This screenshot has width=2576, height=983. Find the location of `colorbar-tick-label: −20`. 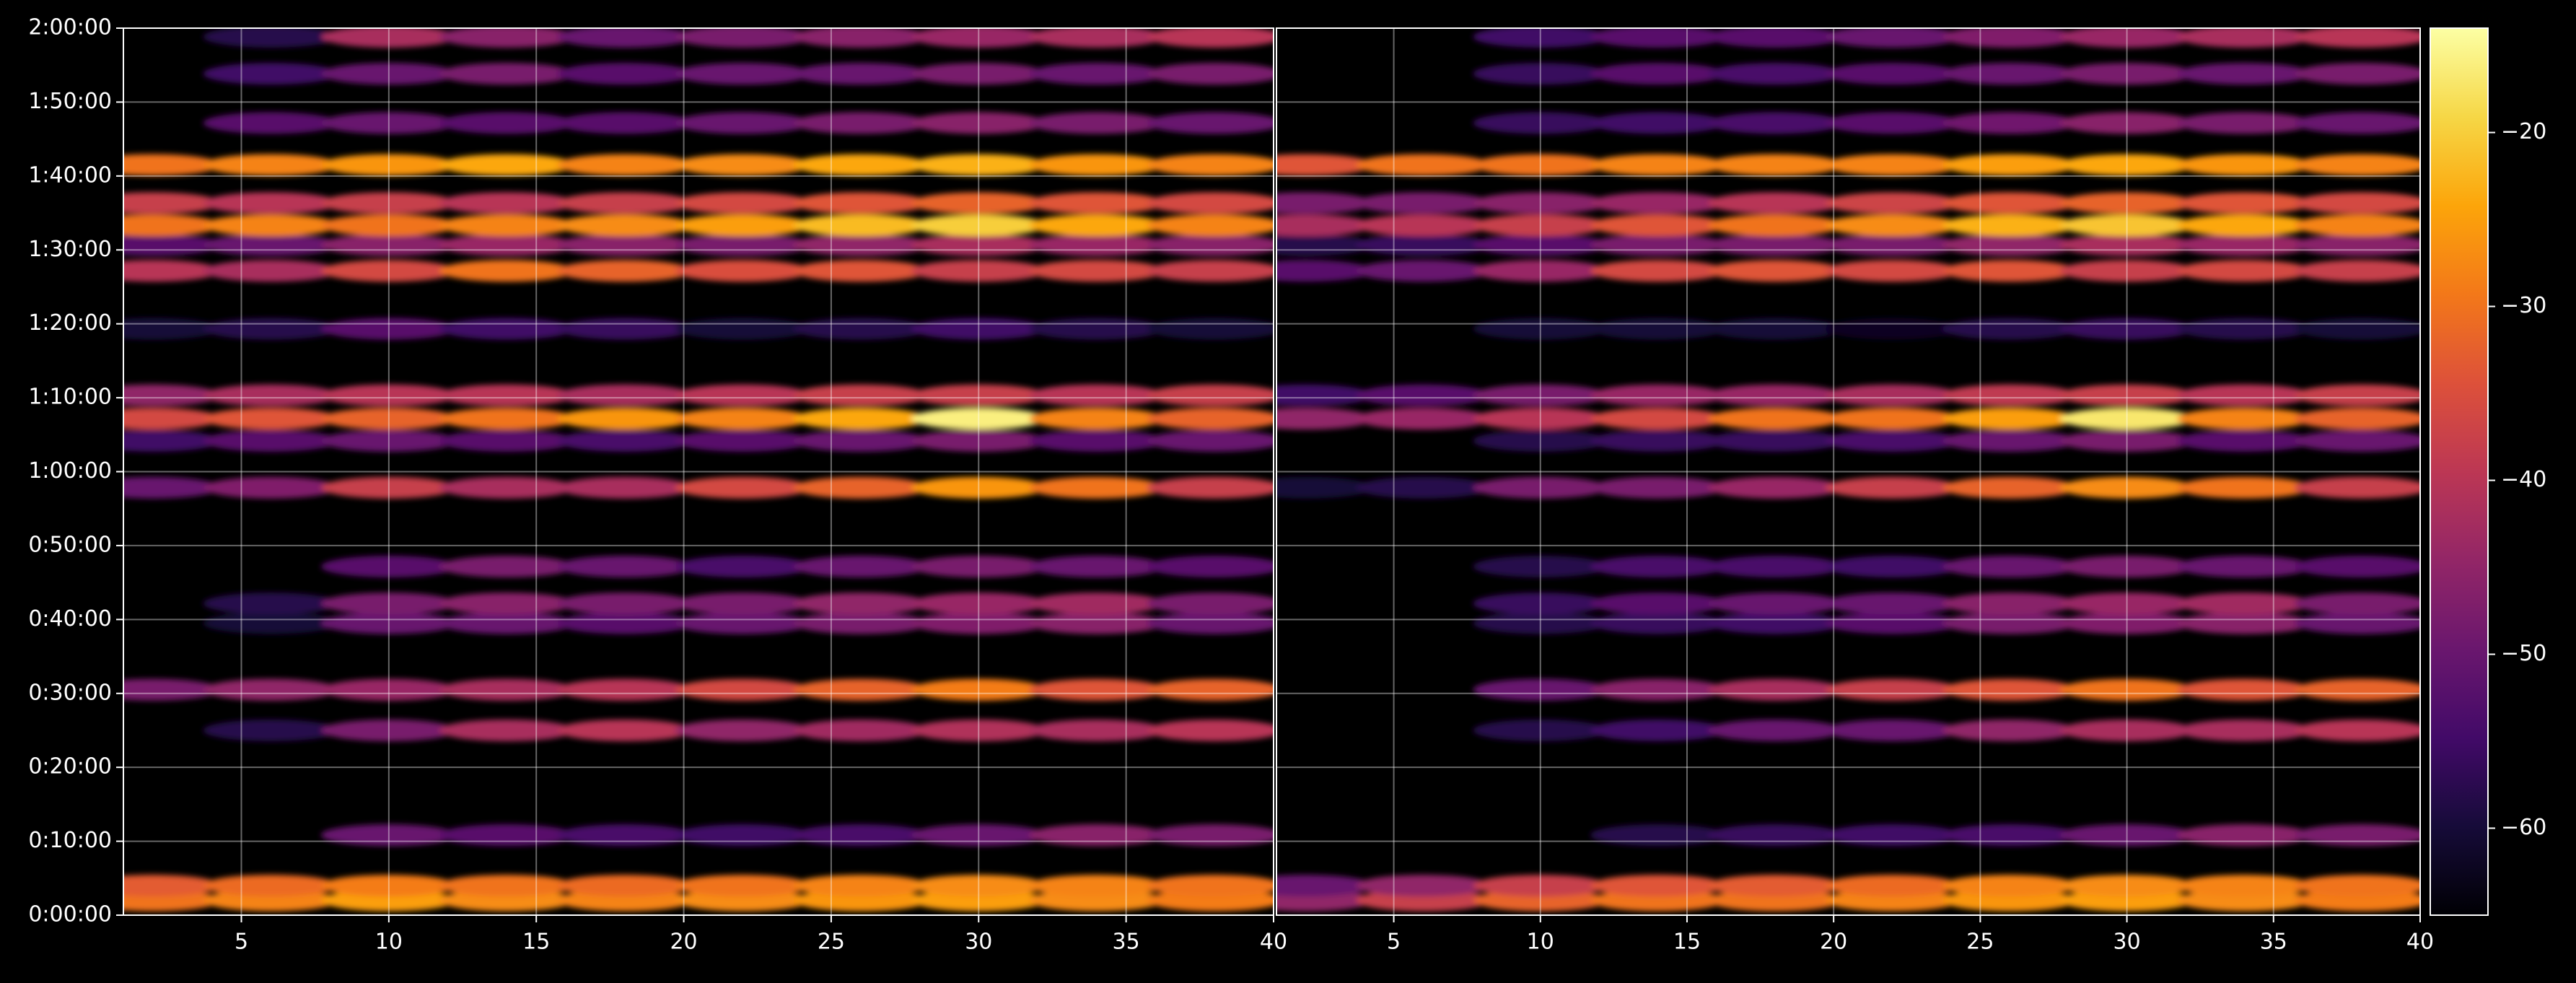

colorbar-tick-label: −20 is located at coordinates (2523, 131).